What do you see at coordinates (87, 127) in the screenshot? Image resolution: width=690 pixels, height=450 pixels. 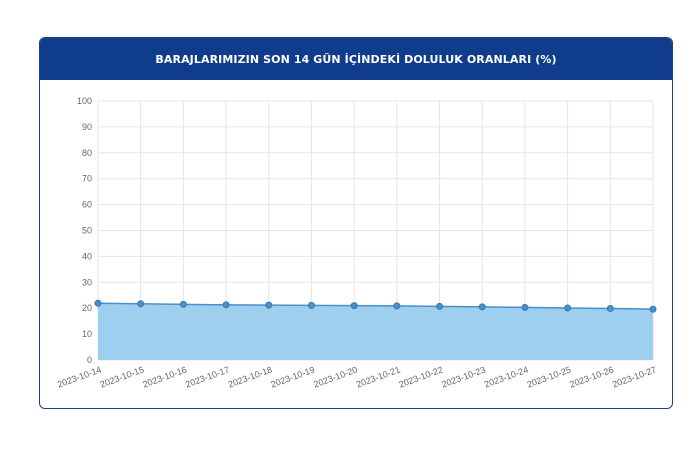 I see `y-tick-label: 90` at bounding box center [87, 127].